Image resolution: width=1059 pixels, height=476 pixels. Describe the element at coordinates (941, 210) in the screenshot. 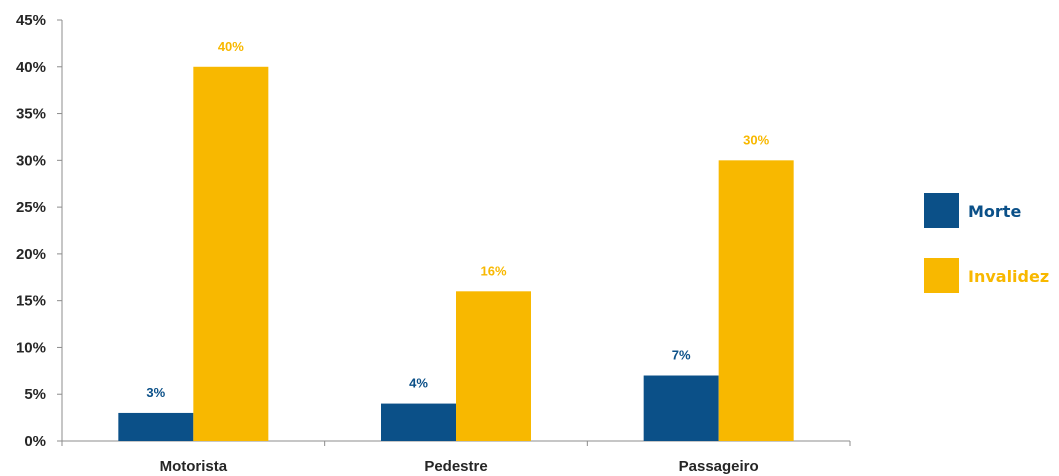

I see `legend-swatch-morte` at that location.